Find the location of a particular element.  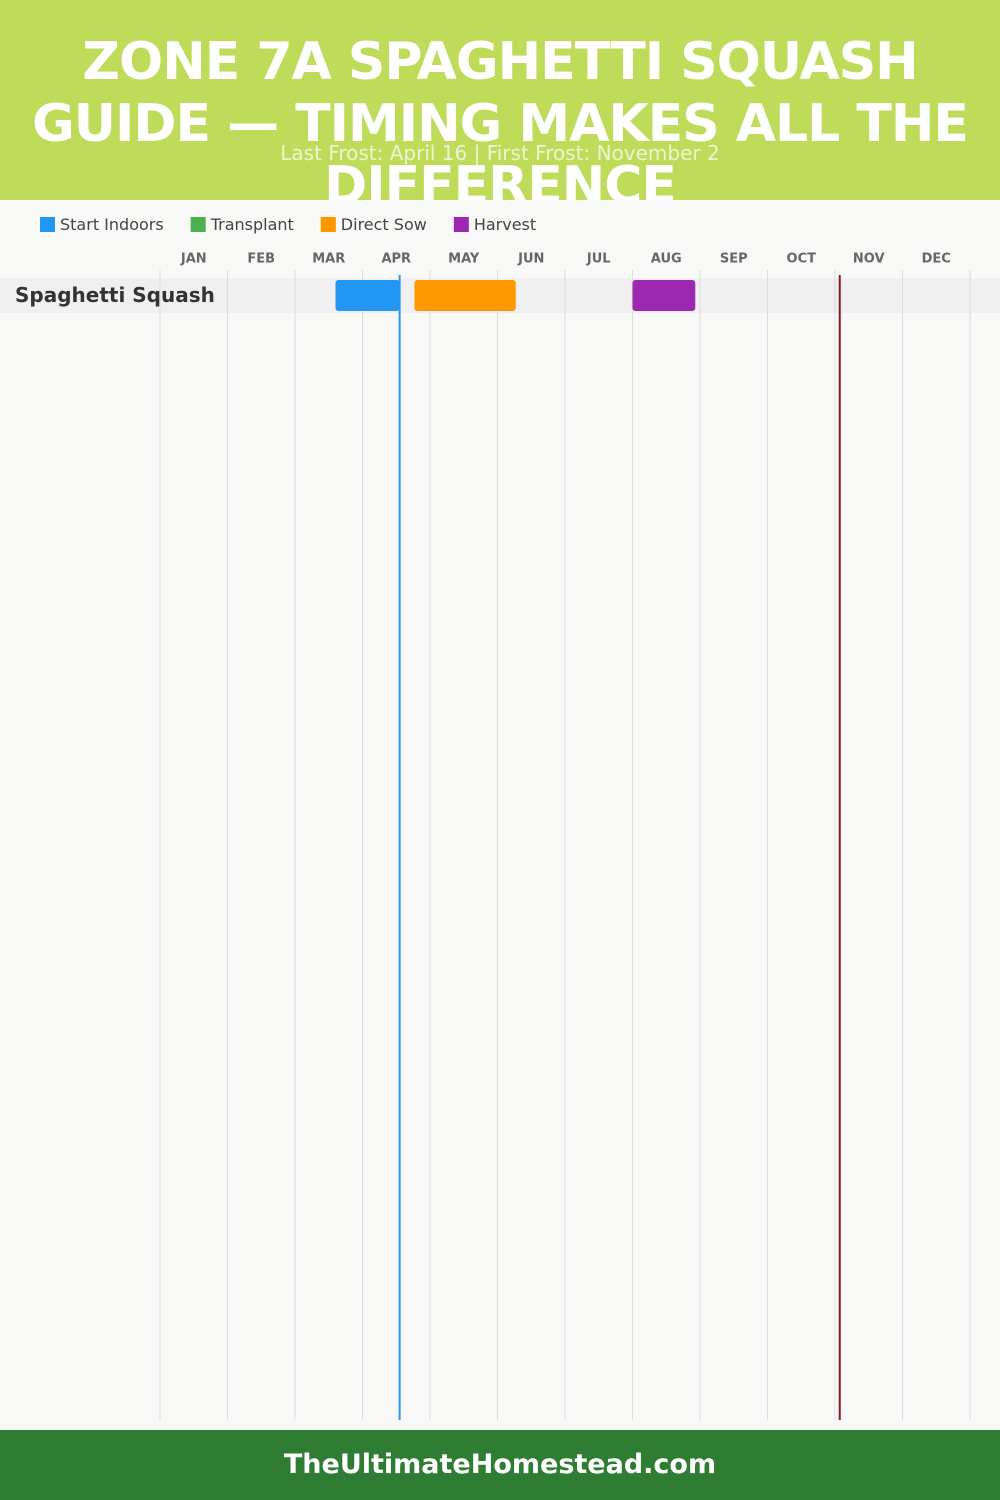

x-tick-label: MAR is located at coordinates (328, 259).